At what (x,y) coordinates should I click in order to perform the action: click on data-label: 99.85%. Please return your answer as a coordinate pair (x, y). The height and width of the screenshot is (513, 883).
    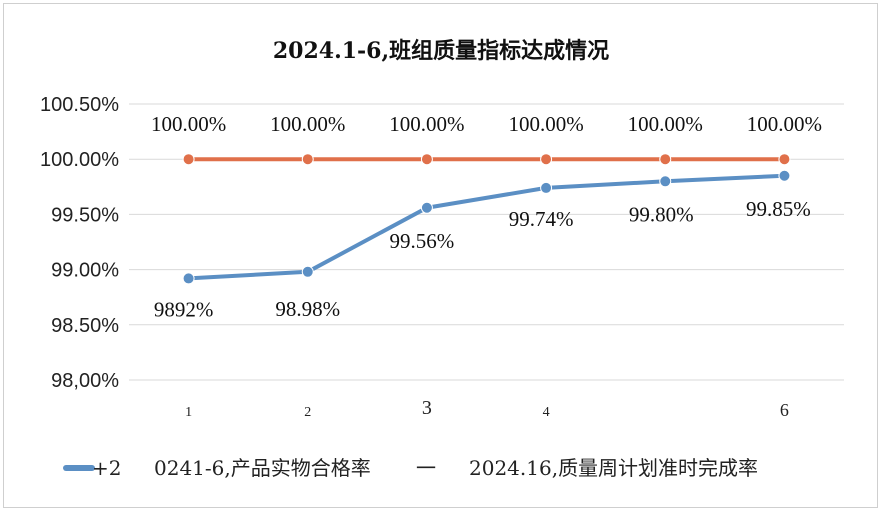
    Looking at the image, I should click on (778, 209).